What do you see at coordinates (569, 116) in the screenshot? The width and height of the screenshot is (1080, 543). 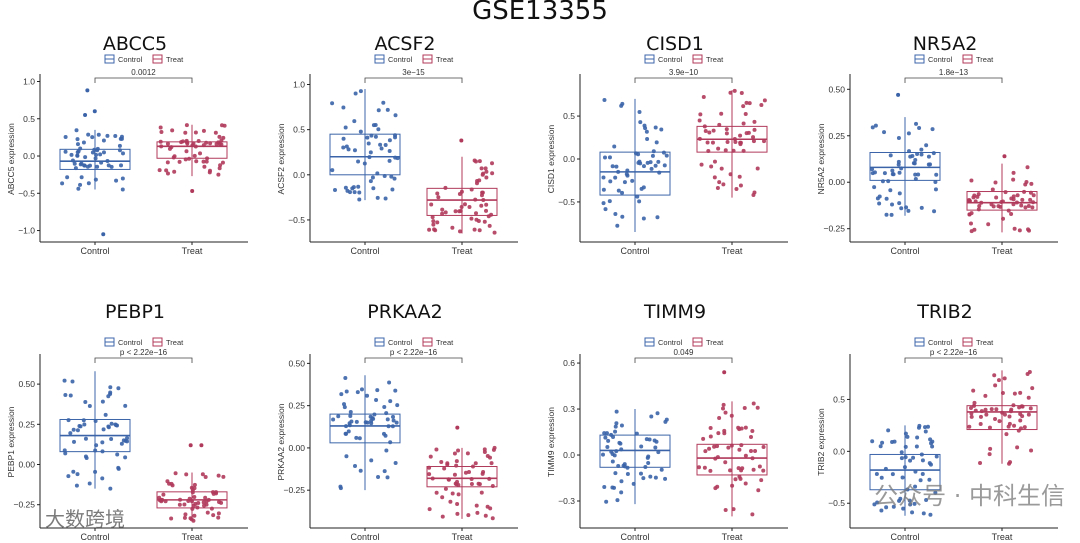 I see `y-tick-label: 0.5` at bounding box center [569, 116].